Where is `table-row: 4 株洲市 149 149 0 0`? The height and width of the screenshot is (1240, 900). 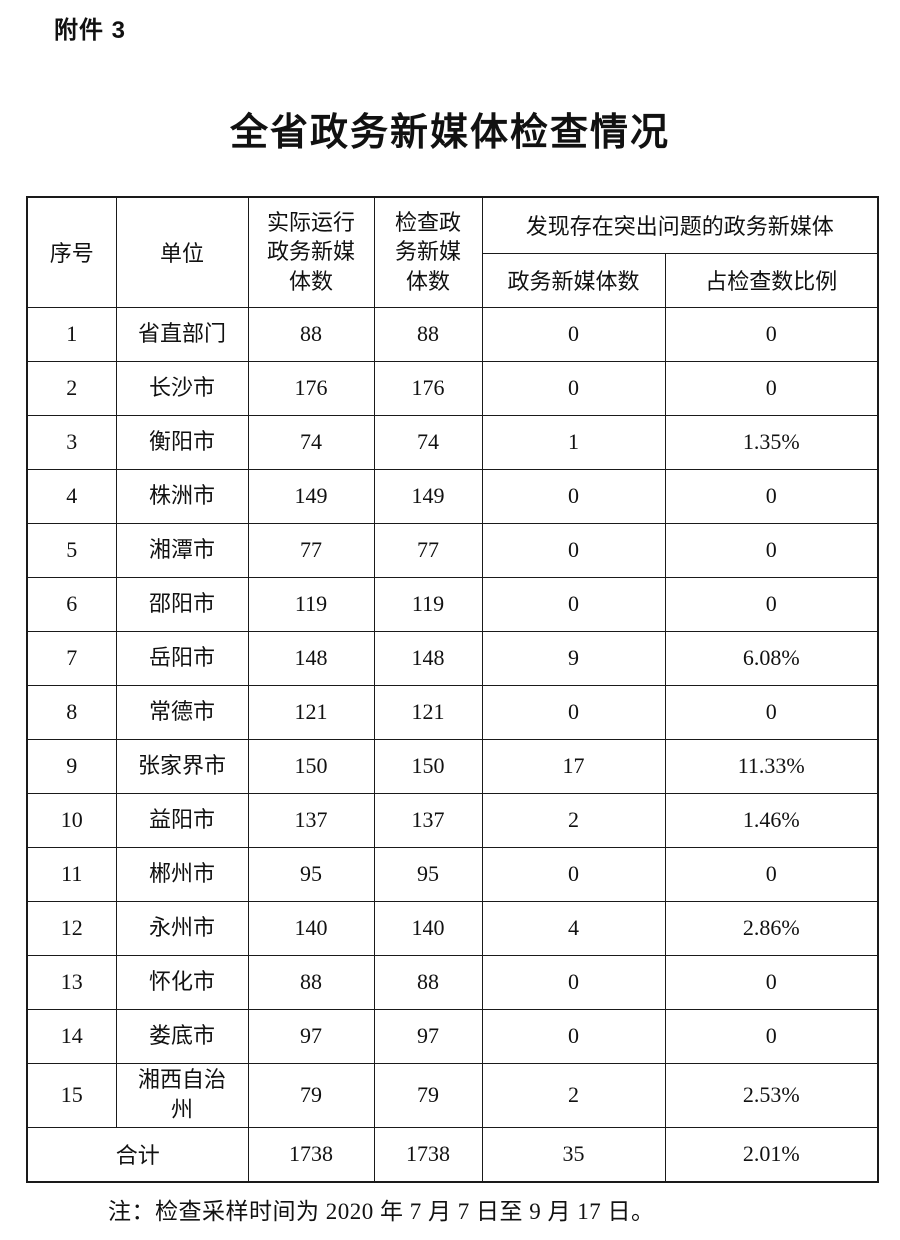 table-row: 4 株洲市 149 149 0 0 is located at coordinates (452, 496).